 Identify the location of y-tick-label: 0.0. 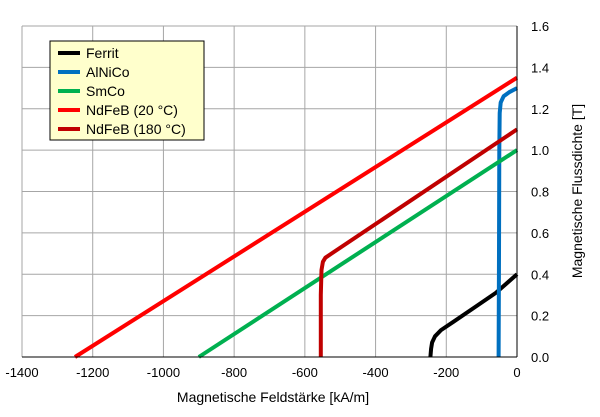
(540, 357).